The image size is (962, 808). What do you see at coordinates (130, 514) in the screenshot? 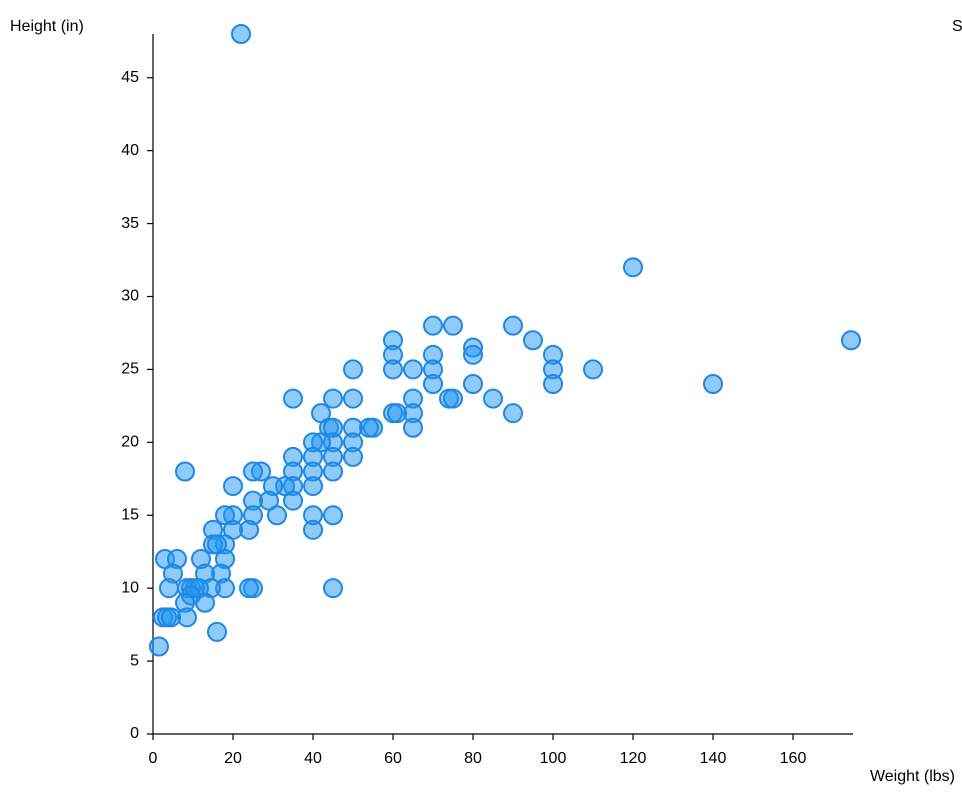
I see `y-tick-label: 15` at bounding box center [130, 514].